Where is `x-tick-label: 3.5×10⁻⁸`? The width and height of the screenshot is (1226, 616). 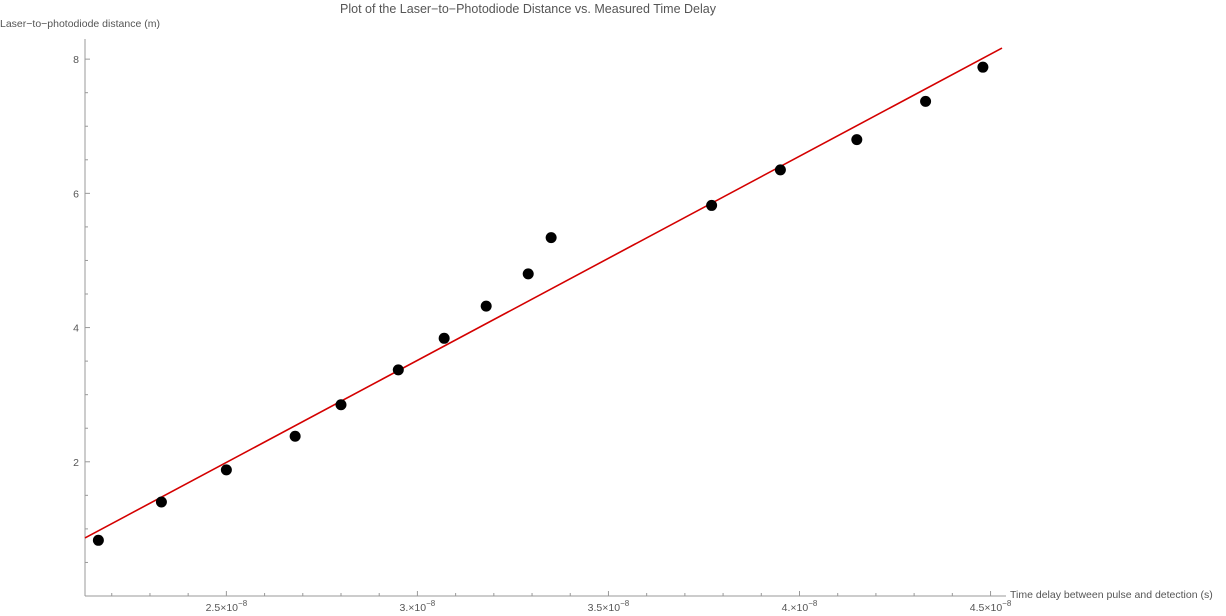 x-tick-label: 3.5×10⁻⁸ is located at coordinates (609, 606).